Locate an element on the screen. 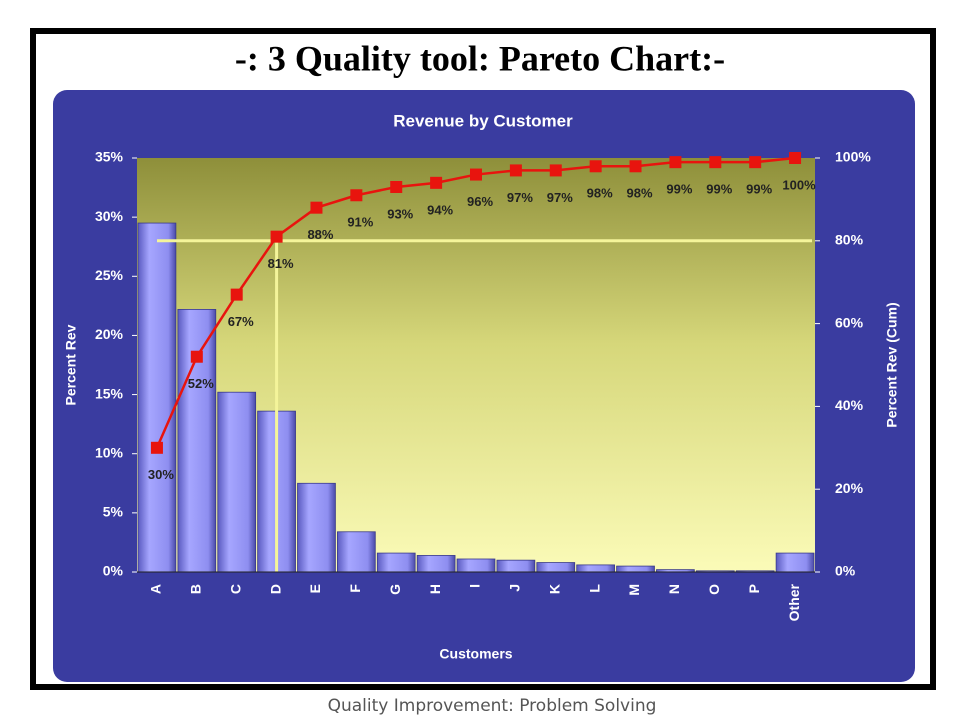  x-tick-label: A is located at coordinates (156, 589).